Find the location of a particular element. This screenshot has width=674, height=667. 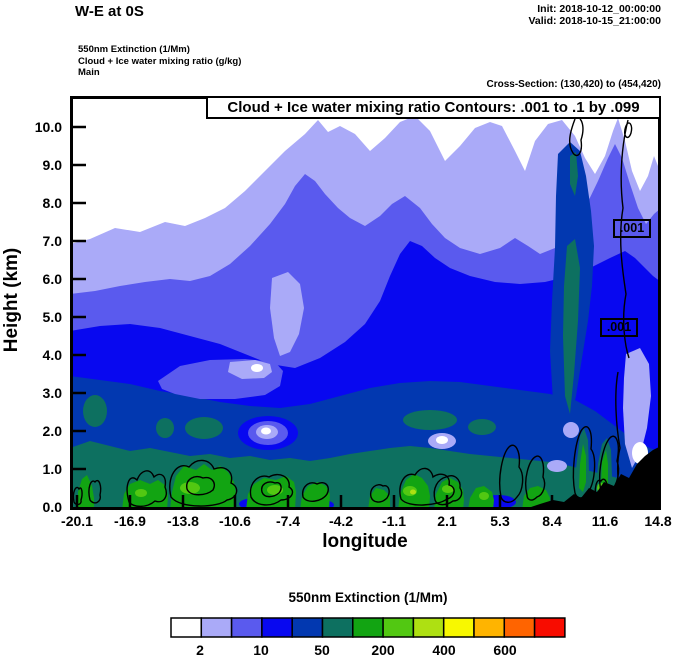

y-tick-label: 6.0 is located at coordinates (52, 279).